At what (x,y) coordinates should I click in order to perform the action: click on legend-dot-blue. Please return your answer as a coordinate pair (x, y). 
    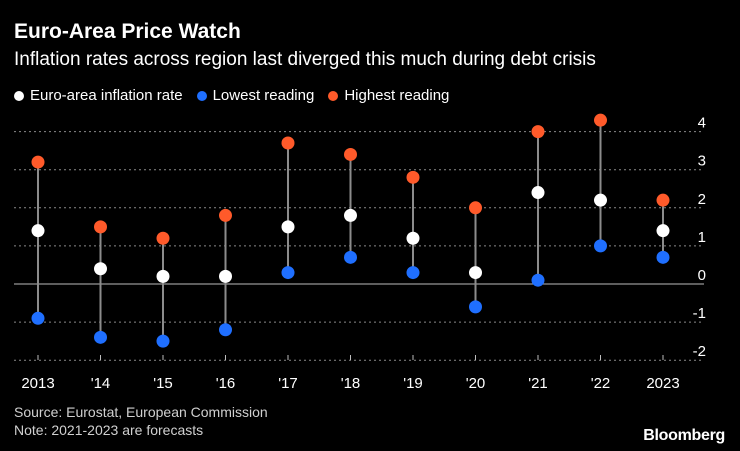
    Looking at the image, I should click on (201, 96).